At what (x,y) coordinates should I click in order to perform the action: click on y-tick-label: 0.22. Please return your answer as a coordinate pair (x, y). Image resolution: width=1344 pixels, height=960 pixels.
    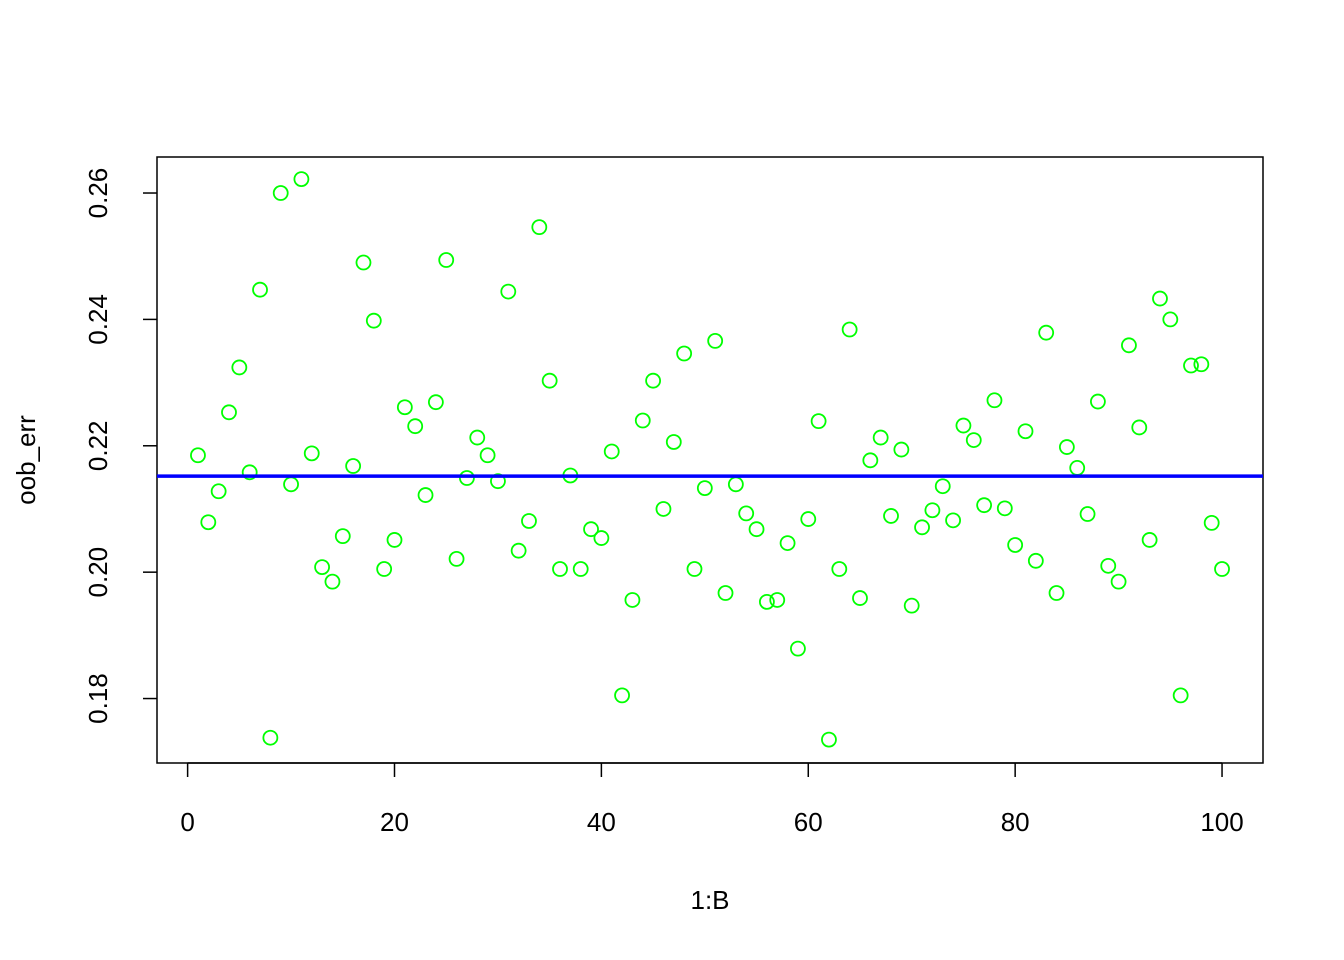
    Looking at the image, I should click on (98, 445).